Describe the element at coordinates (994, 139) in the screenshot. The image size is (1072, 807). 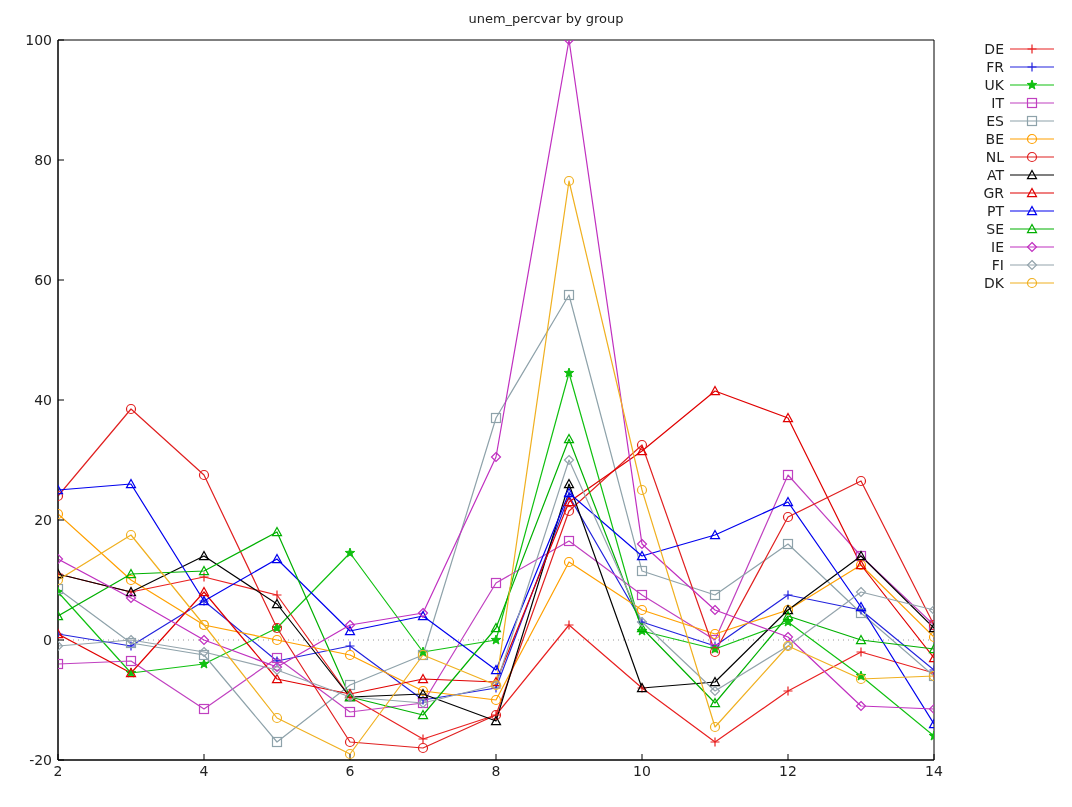
I see `legend-label: BE` at that location.